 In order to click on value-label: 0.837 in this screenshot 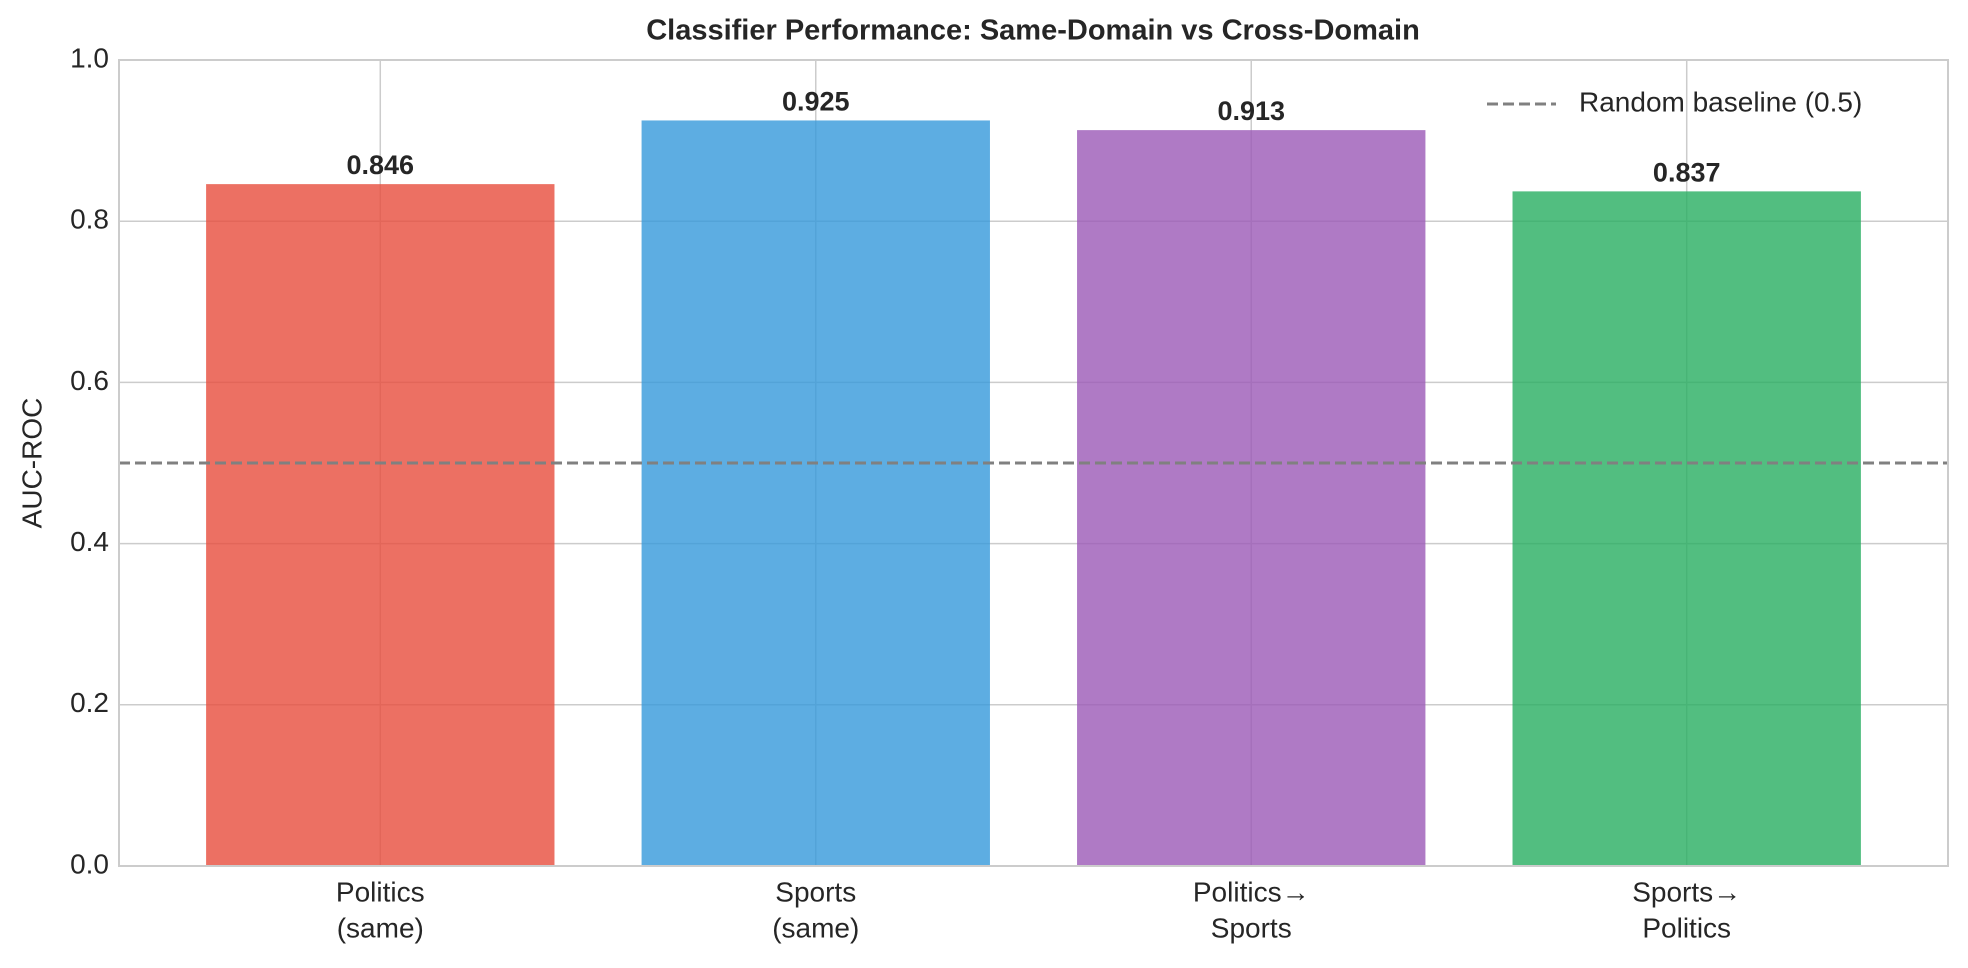, I will do `click(1687, 173)`.